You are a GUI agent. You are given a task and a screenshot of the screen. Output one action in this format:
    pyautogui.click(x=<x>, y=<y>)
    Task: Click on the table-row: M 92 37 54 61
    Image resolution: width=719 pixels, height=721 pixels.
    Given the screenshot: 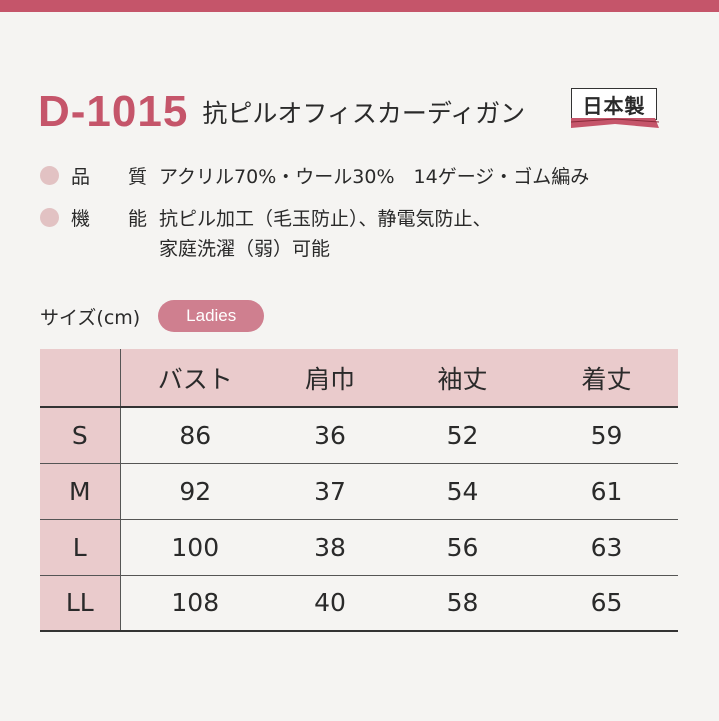 What is the action you would take?
    pyautogui.click(x=359, y=491)
    